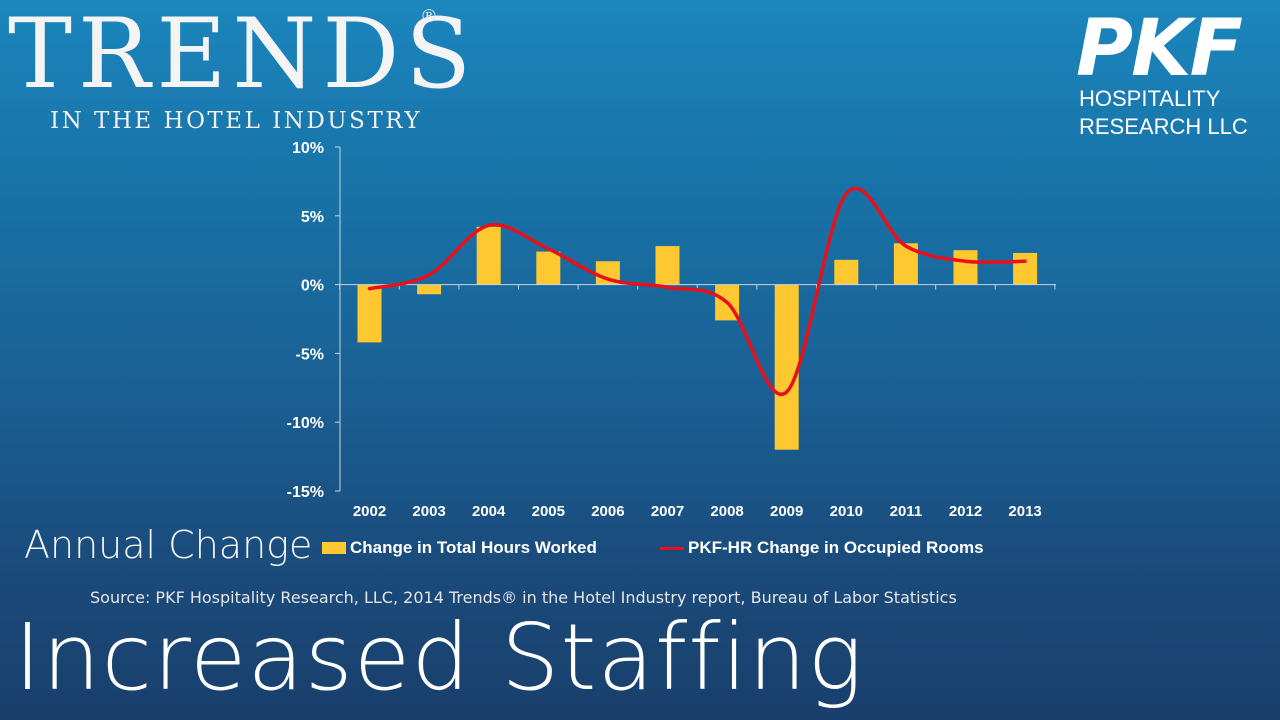  What do you see at coordinates (429, 16) in the screenshot?
I see `registered-mark: ®` at bounding box center [429, 16].